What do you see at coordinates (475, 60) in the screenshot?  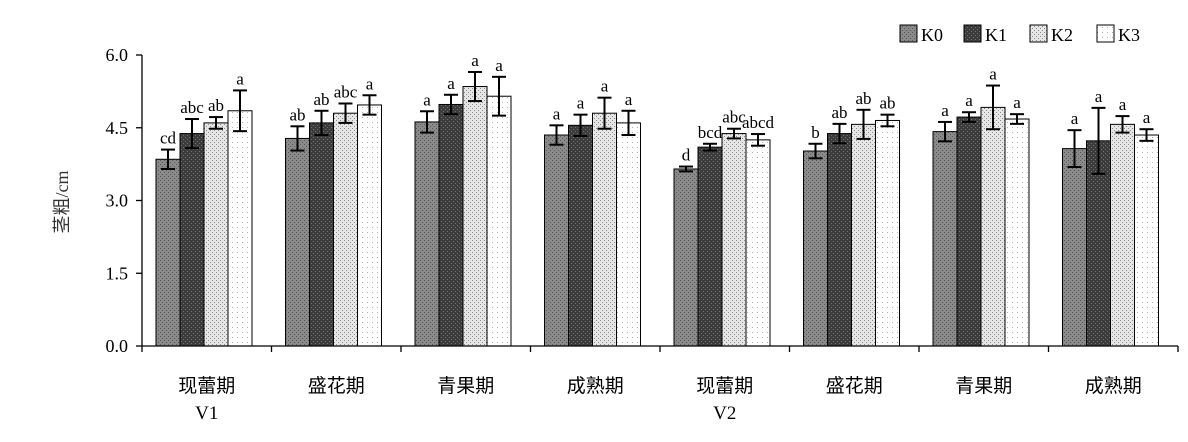 I see `sig-label-k2-2: a` at bounding box center [475, 60].